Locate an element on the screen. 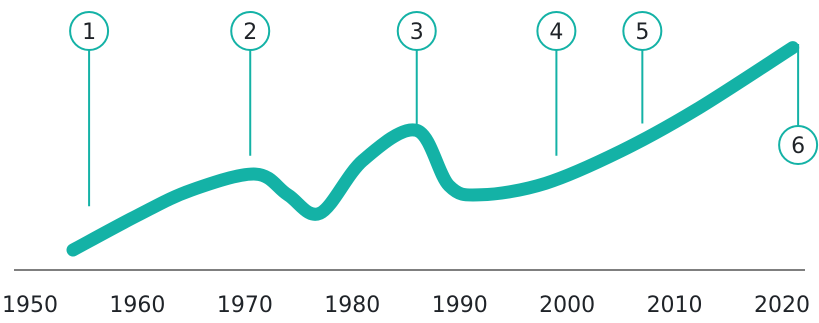 This screenshot has width=819, height=323. marker-label-1: 1 is located at coordinates (89, 32).